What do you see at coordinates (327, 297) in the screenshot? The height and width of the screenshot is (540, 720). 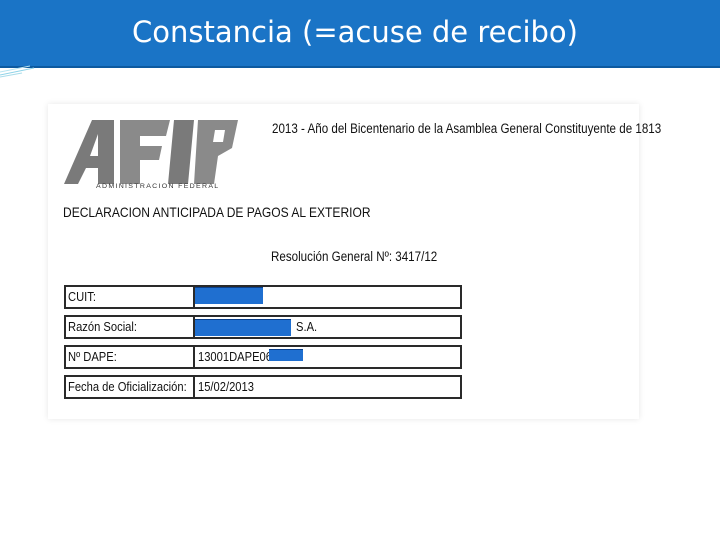 I see `field-value` at bounding box center [327, 297].